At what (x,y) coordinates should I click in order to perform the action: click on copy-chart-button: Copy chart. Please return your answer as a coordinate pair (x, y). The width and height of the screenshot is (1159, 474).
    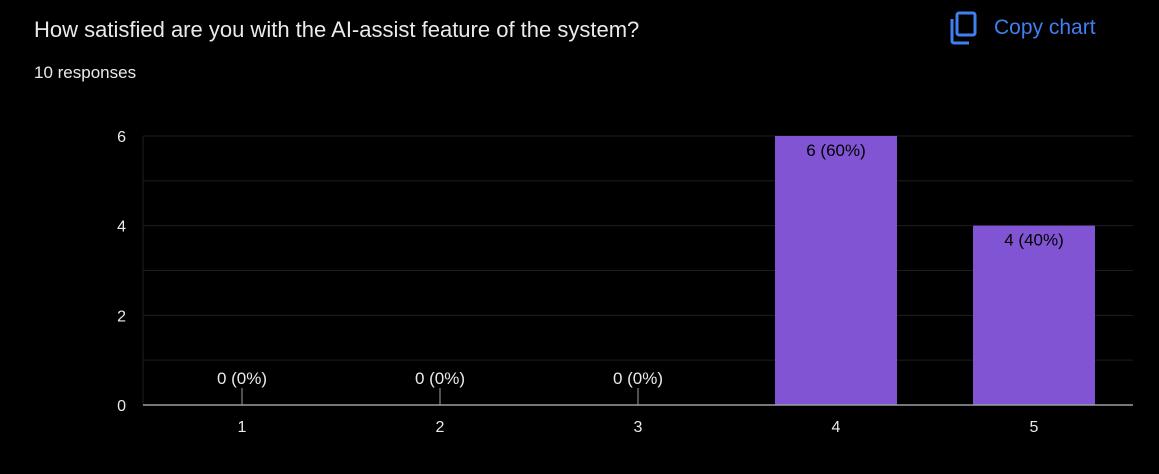
    Looking at the image, I should click on (1022, 28).